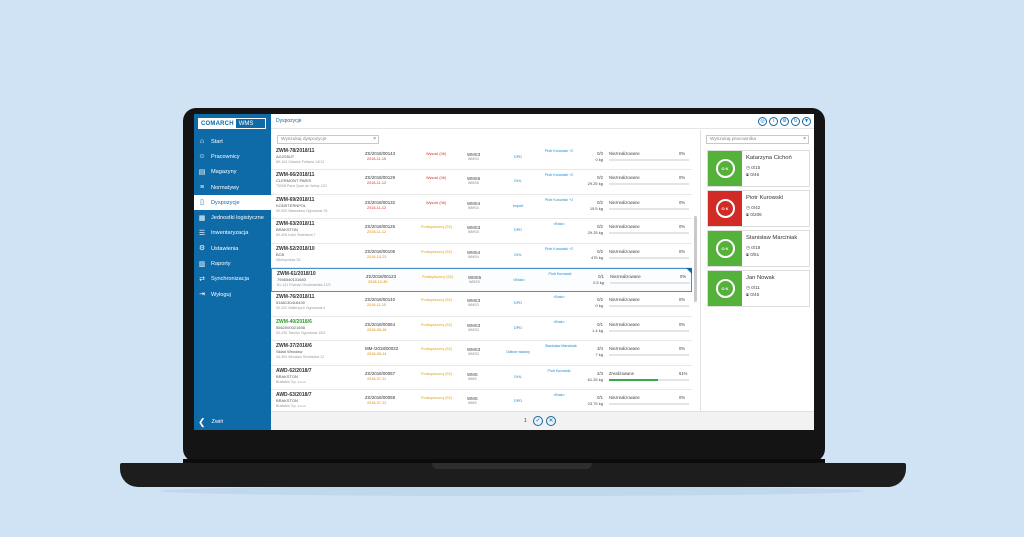  What do you see at coordinates (232, 294) in the screenshot?
I see `sidebar-item-wyloguj: ⇥ Wyloguj` at bounding box center [232, 294].